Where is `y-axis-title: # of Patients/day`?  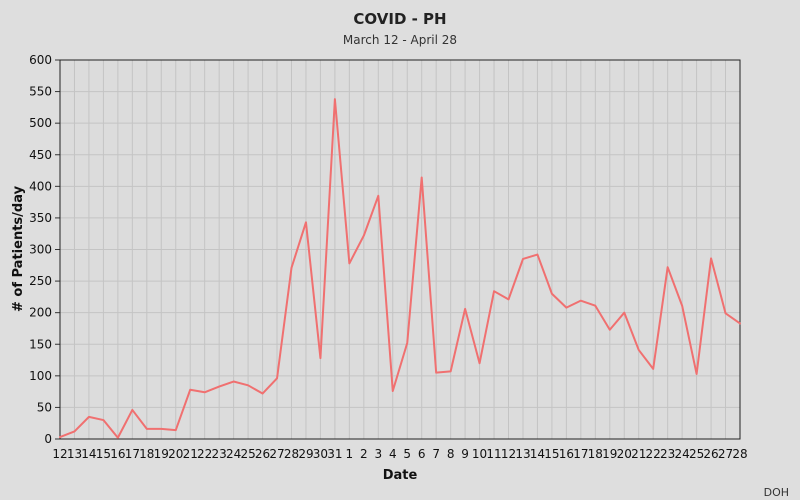 y-axis-title: # of Patients/day is located at coordinates (18, 248).